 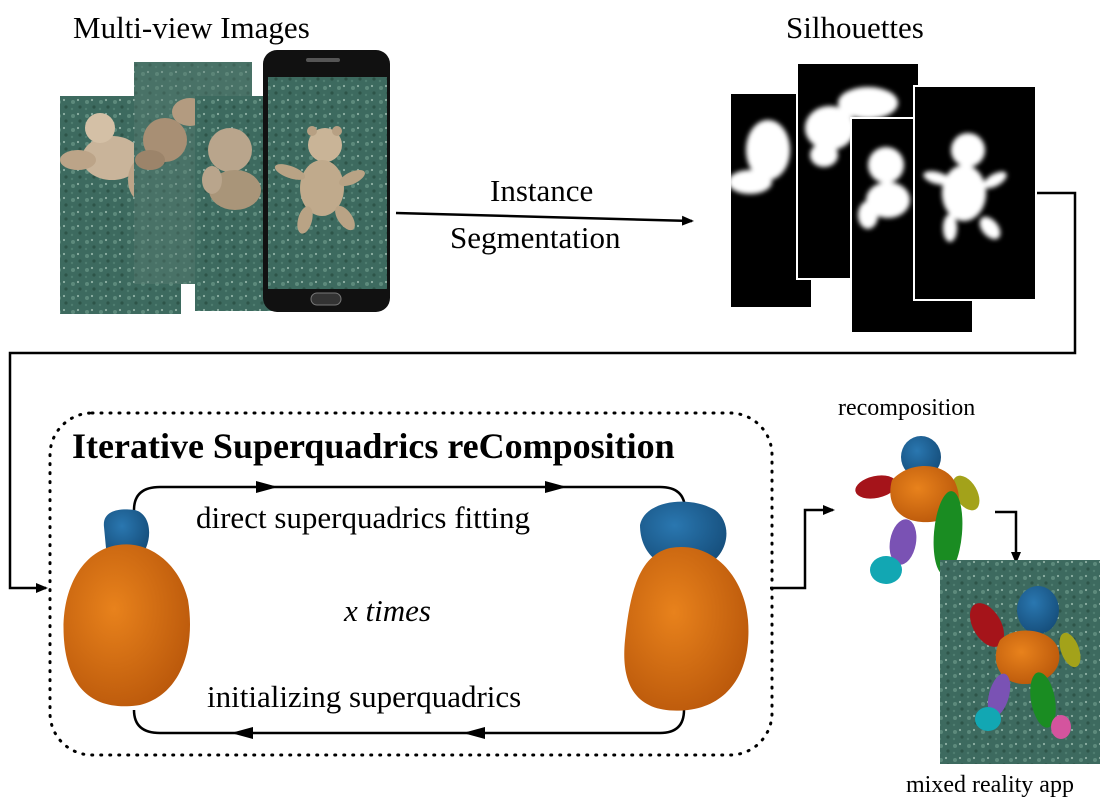 What do you see at coordinates (363, 517) in the screenshot?
I see `direct-fitting-label: direct superquadrics fitting` at bounding box center [363, 517].